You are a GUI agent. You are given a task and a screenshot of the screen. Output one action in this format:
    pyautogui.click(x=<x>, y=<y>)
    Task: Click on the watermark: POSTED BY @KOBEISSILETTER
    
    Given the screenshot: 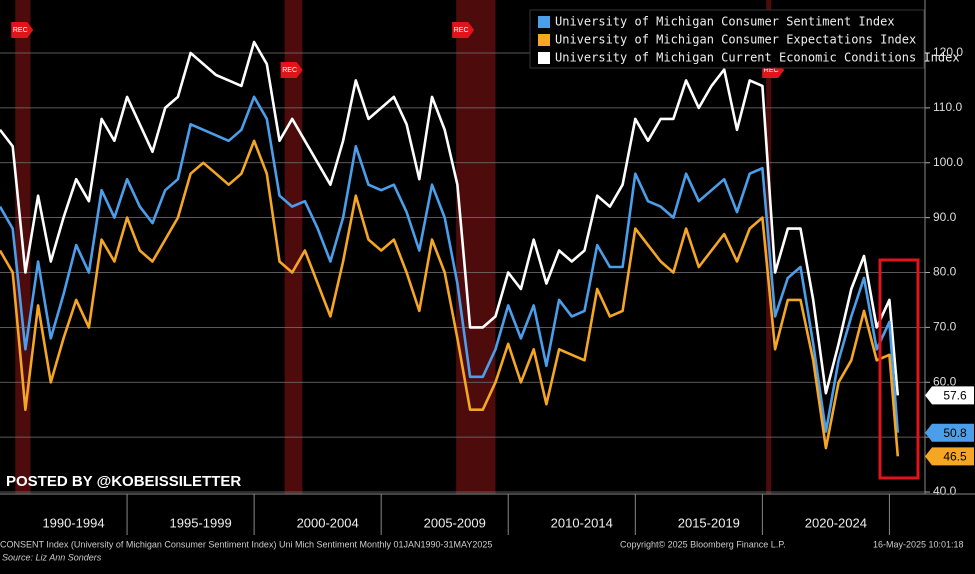 What is the action you would take?
    pyautogui.click(x=123, y=481)
    